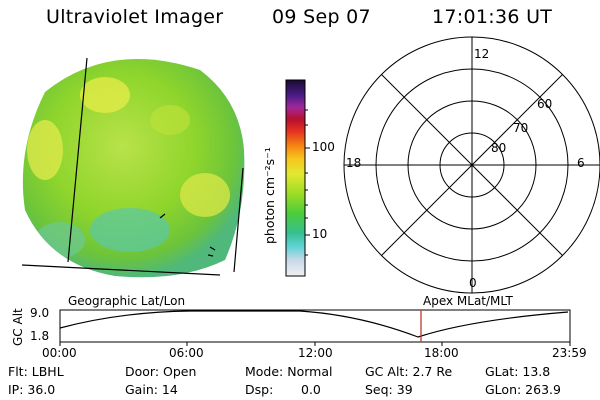 The image size is (600, 400). Describe the element at coordinates (151, 389) in the screenshot. I see `gain-status: Gain: 14` at that location.